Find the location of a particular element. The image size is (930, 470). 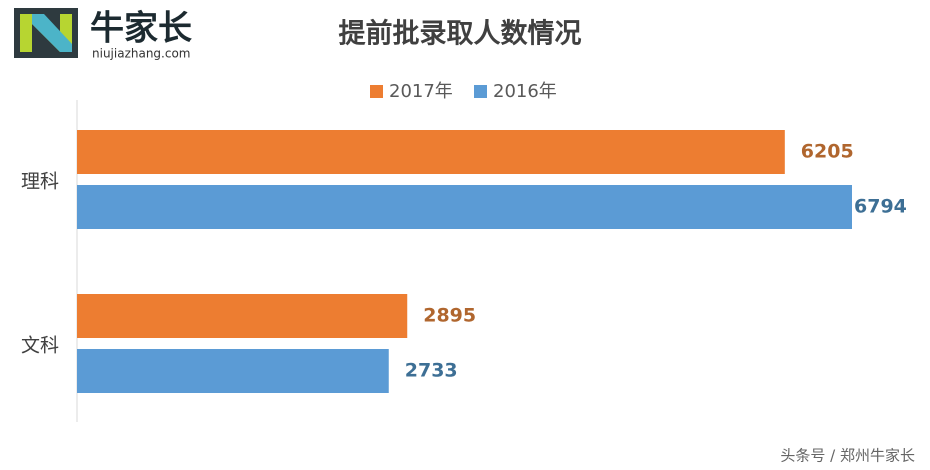

watermark: 头条号 / 郑州牛家长 is located at coordinates (847, 456).